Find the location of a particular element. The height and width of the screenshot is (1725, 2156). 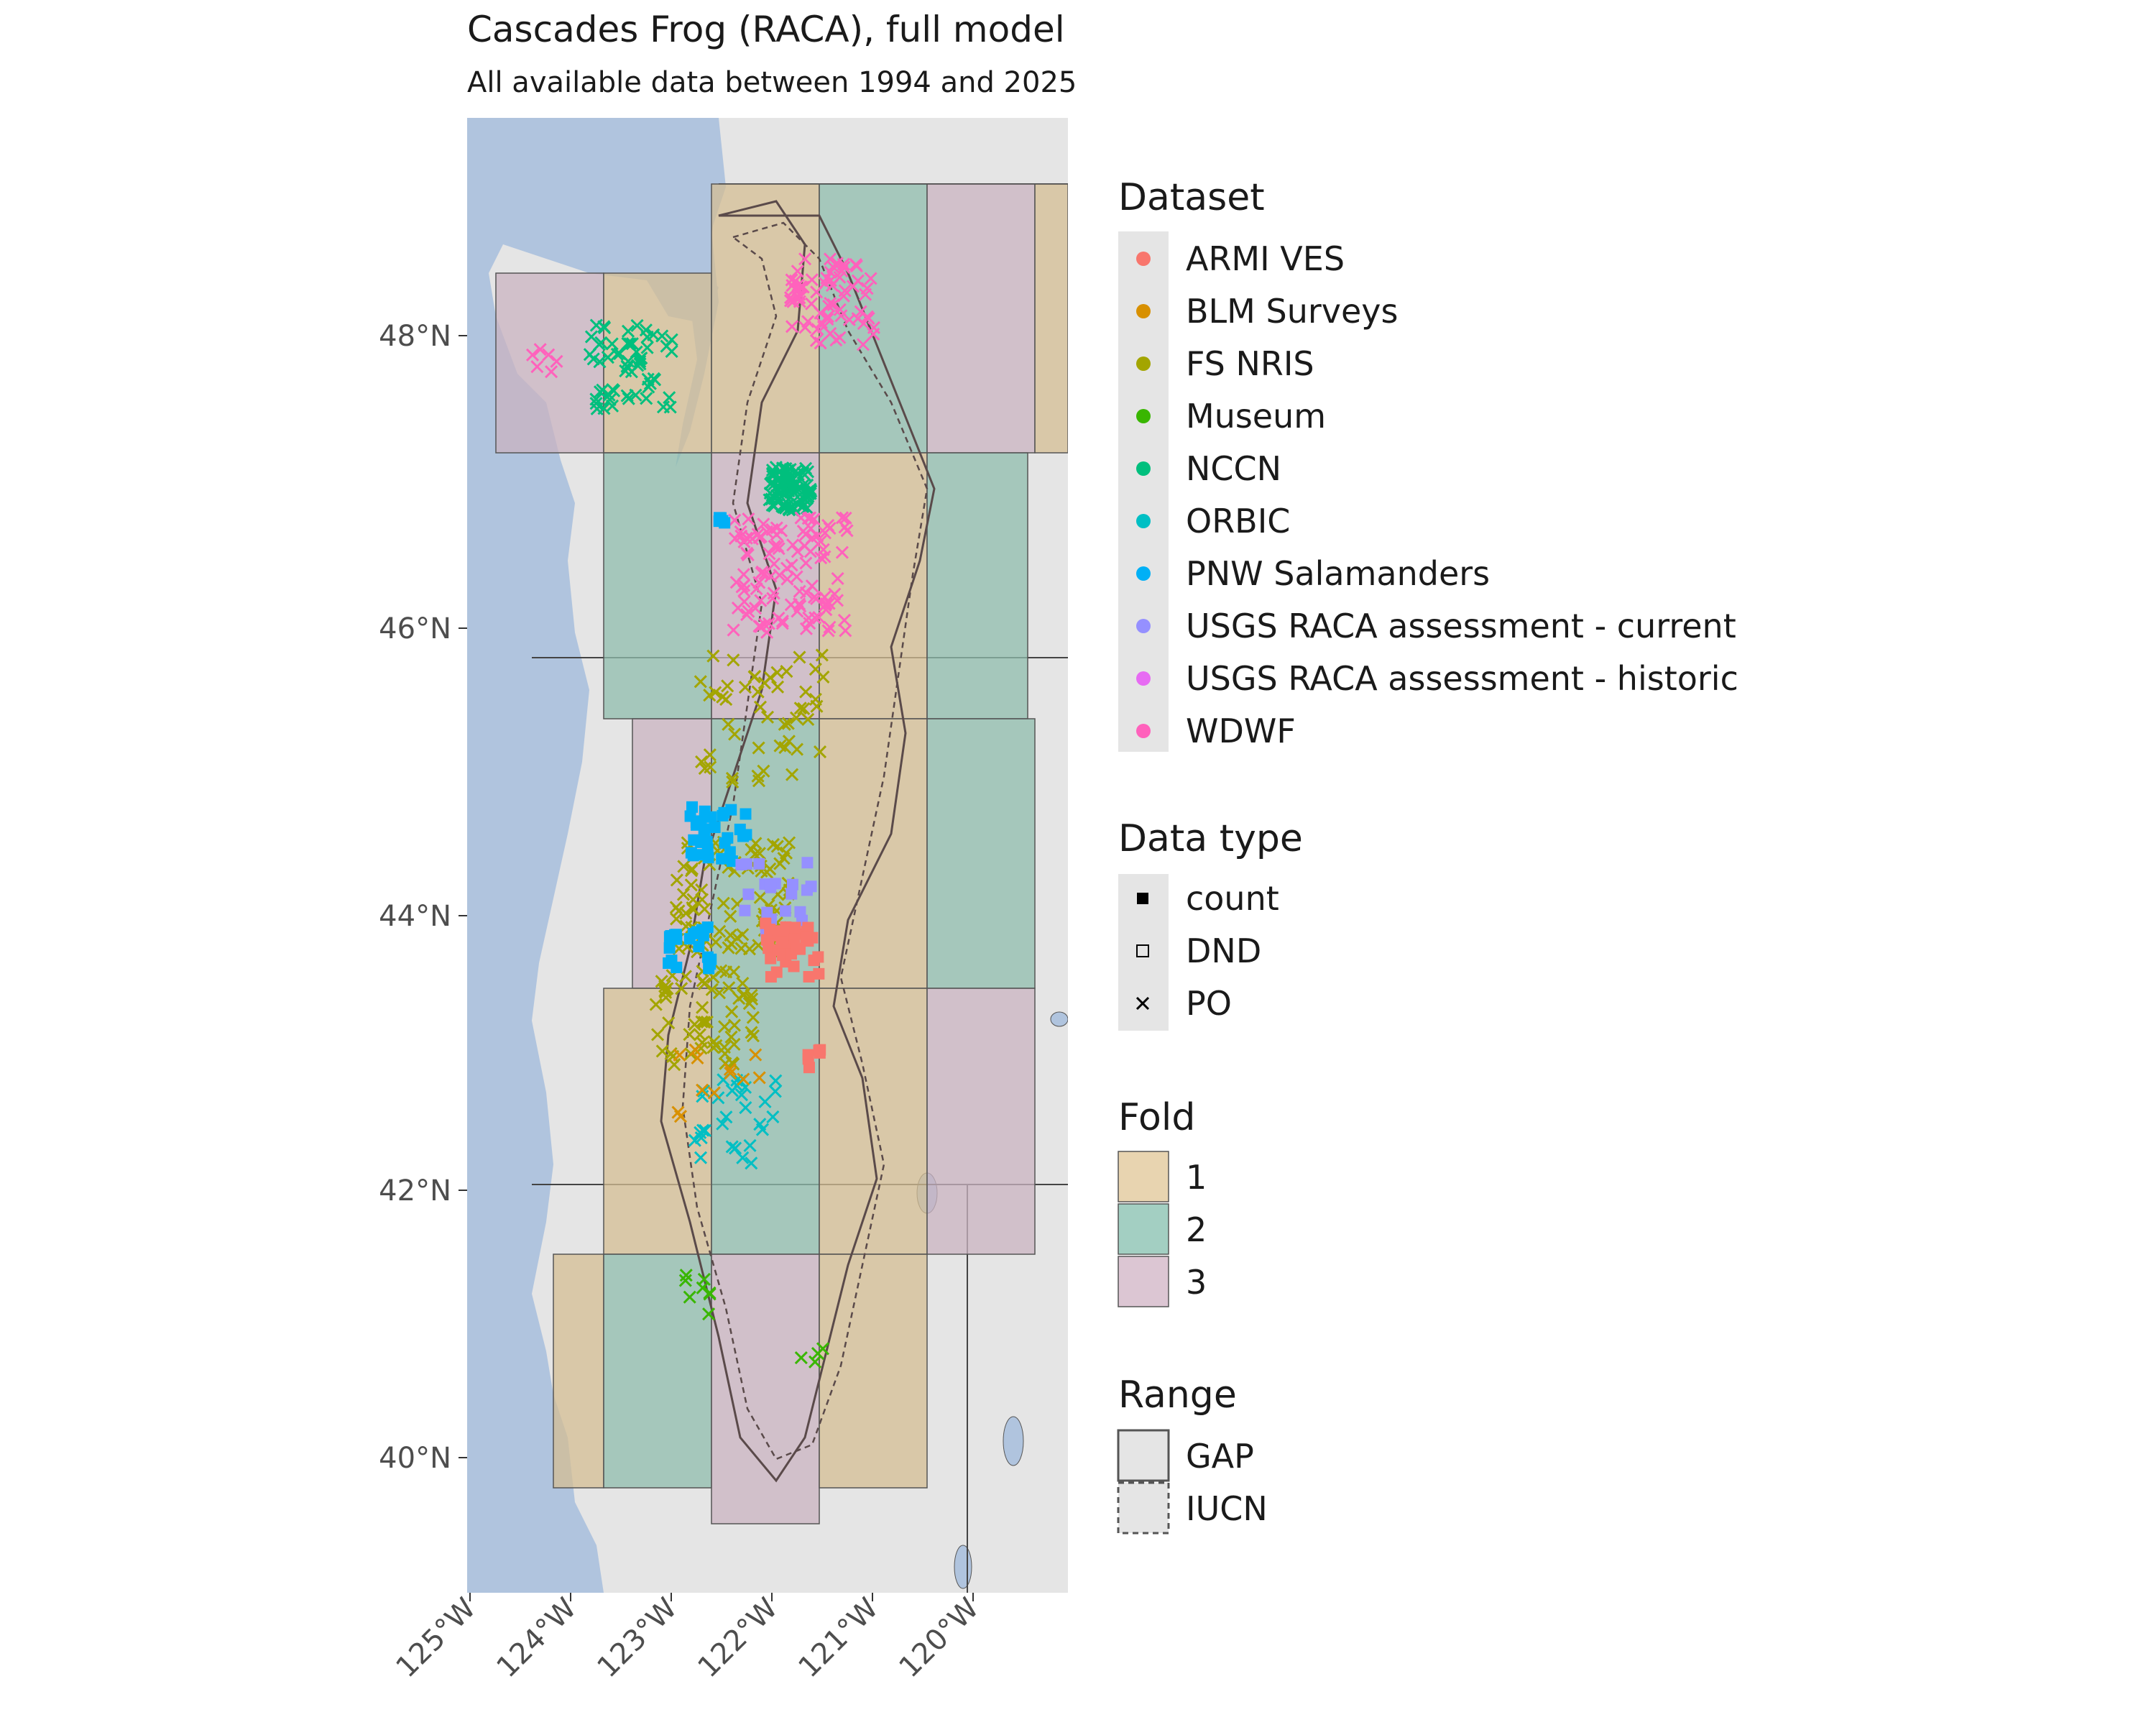

dataset-label-2: FS NRIS is located at coordinates (1250, 363).